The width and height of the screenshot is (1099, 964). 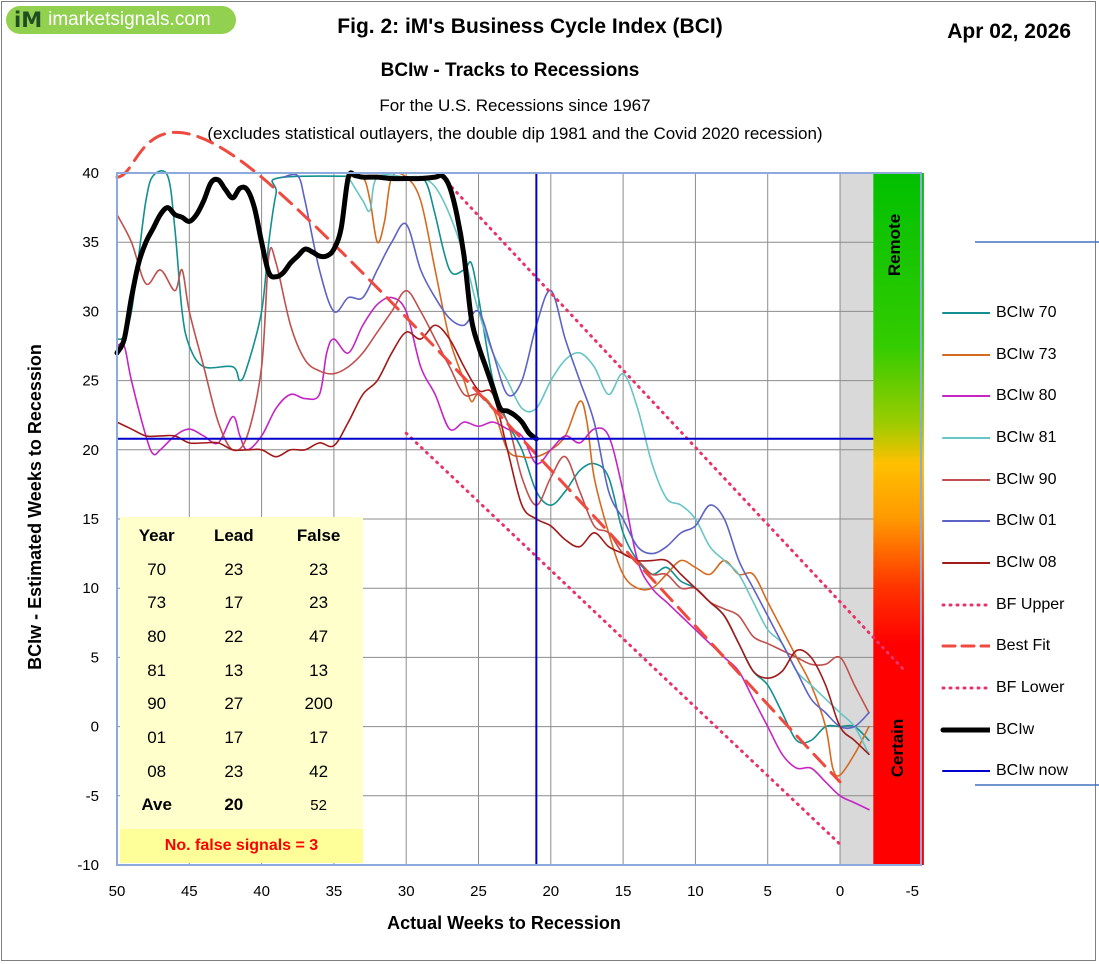 I want to click on stats-row: 01 17 17, so click(x=241, y=738).